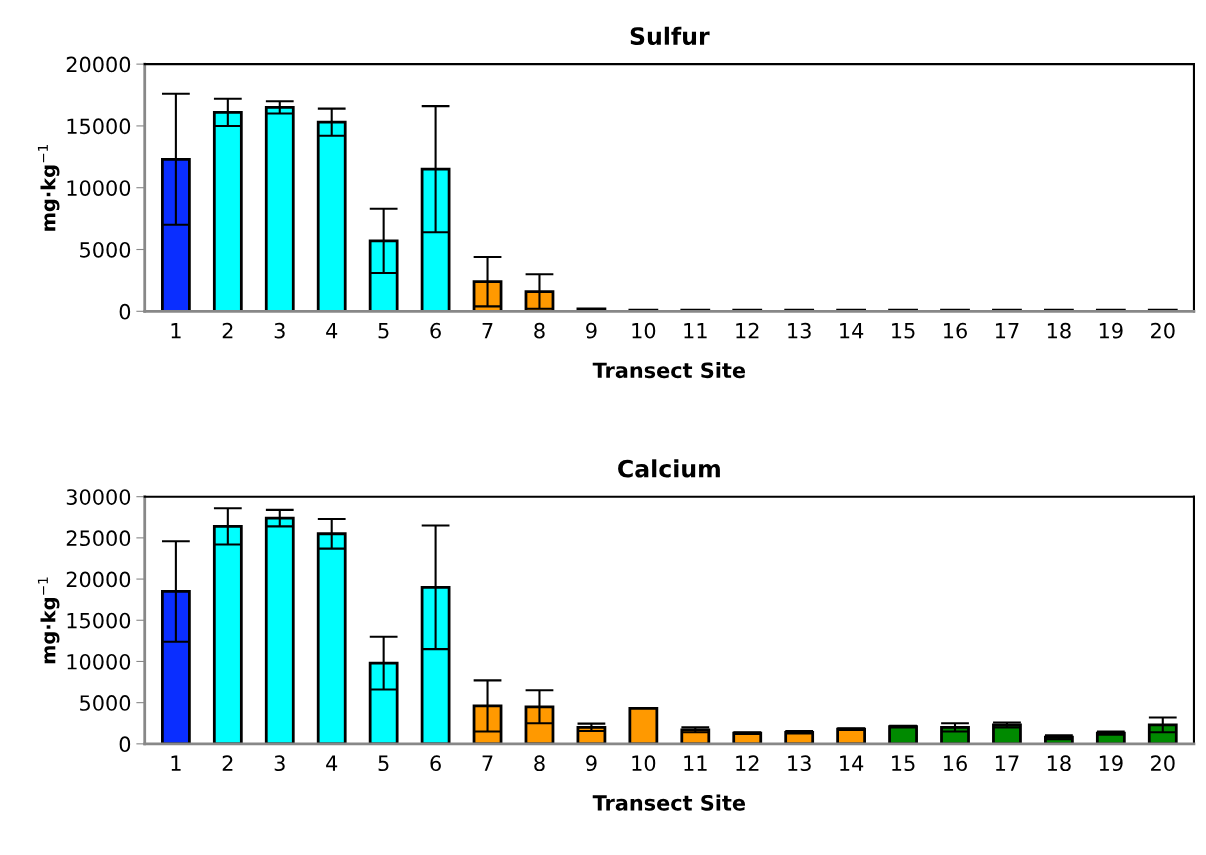 Image resolution: width=1206 pixels, height=855 pixels. I want to click on chart-title: Calcium, so click(669, 468).